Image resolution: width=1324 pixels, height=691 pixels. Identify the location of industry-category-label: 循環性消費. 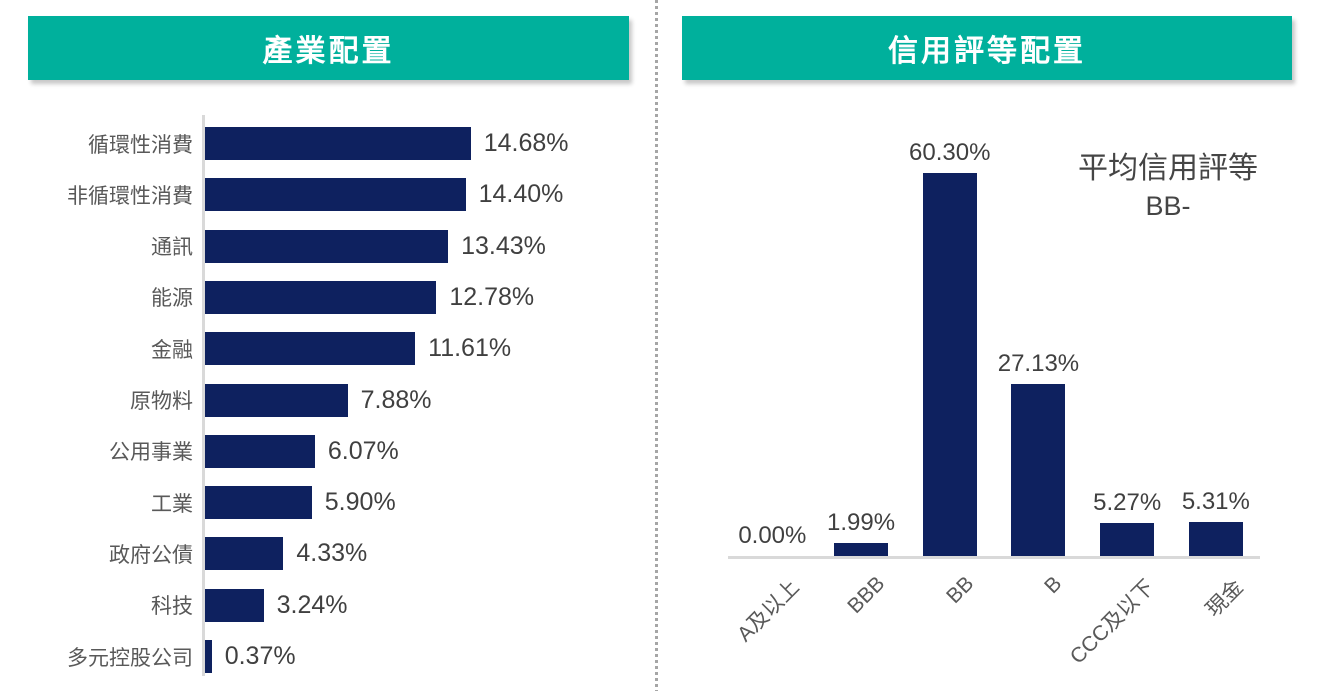
(140, 145).